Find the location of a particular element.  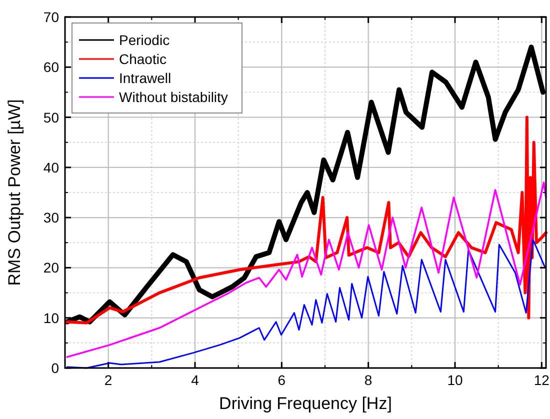

y-axis-title: RMS Output Power [µW] is located at coordinates (14, 192).